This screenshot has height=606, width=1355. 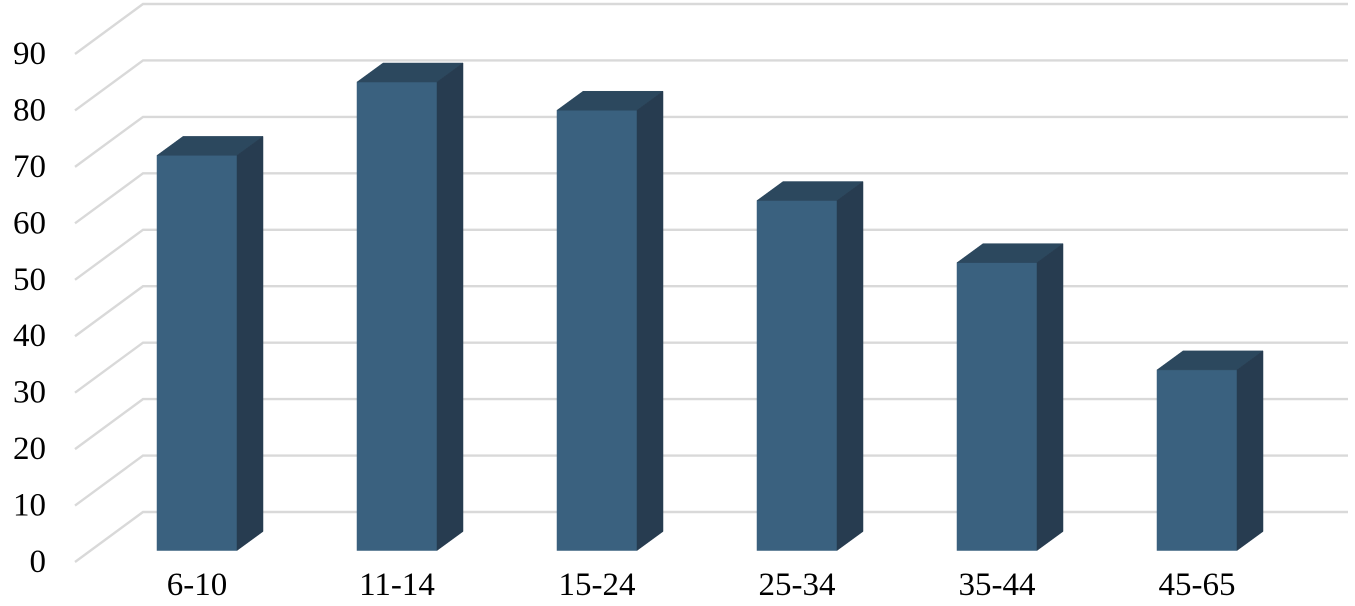 I want to click on y-axis-tick-label-60: 60, so click(x=29, y=223).